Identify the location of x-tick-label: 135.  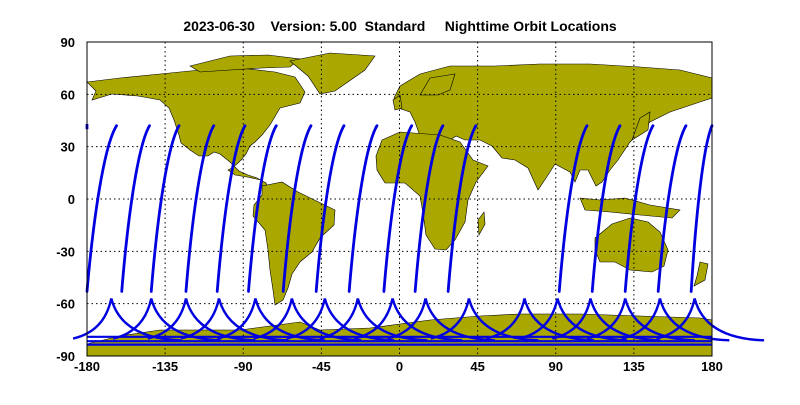
(634, 366).